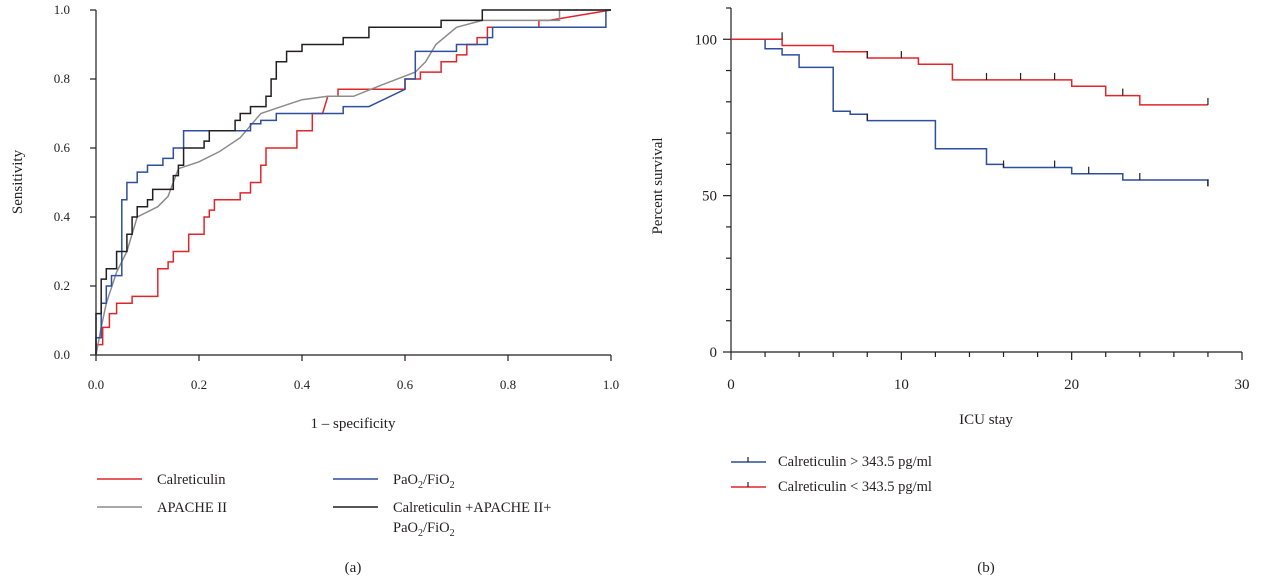 Image resolution: width=1264 pixels, height=582 pixels. What do you see at coordinates (969, 72) in the screenshot?
I see `survival-curve-red` at bounding box center [969, 72].